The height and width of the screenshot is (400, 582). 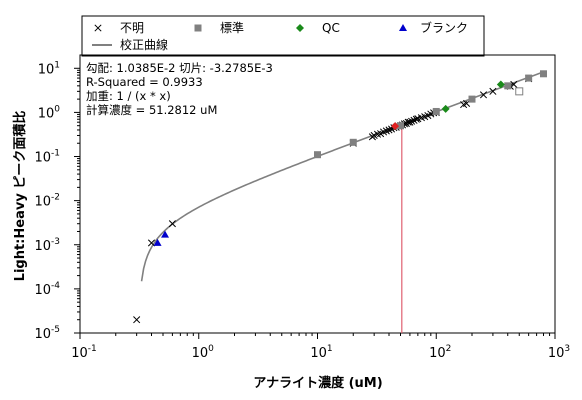 I want to click on legend-label: 不明, so click(x=132, y=28).